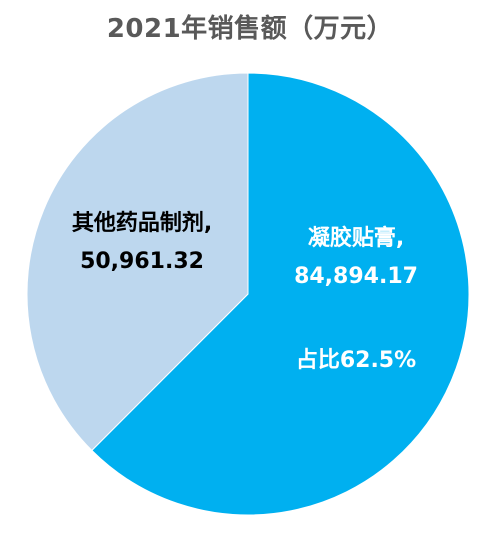 Image resolution: width=500 pixels, height=538 pixels. I want to click on slice-1-value-label: 50,961.32, so click(142, 261).